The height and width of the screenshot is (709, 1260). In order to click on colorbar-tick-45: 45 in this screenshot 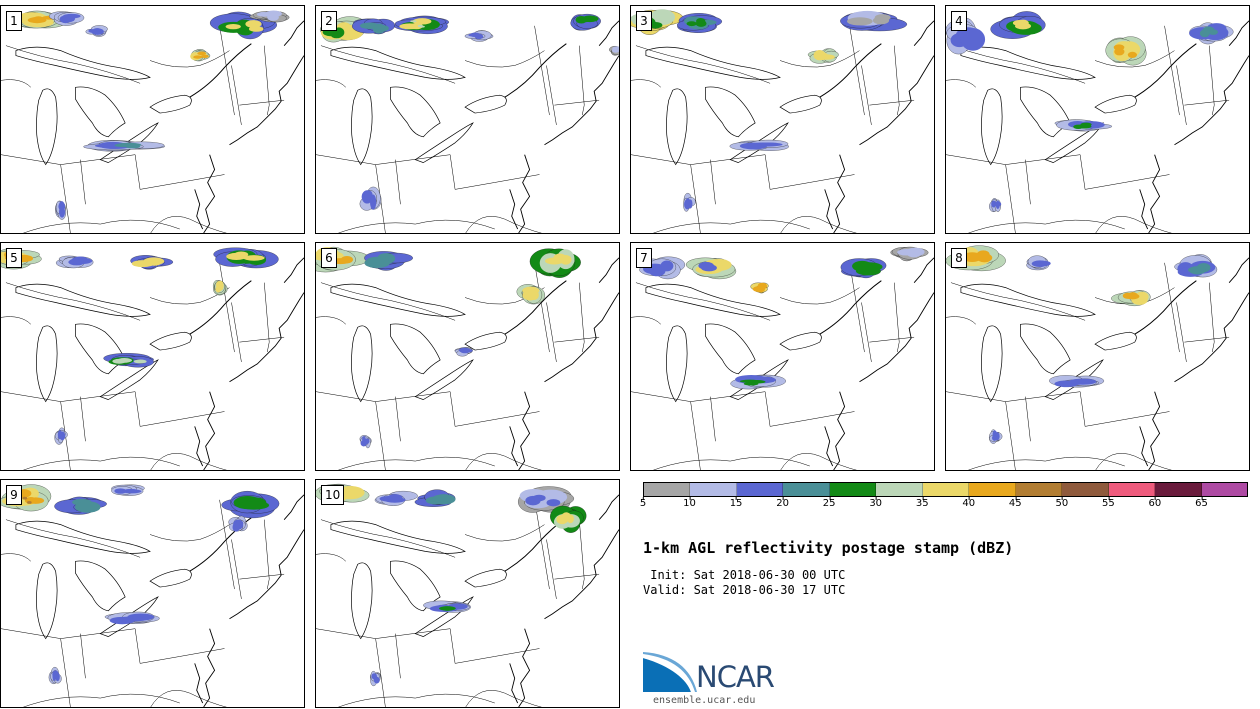, I will do `click(1015, 503)`.